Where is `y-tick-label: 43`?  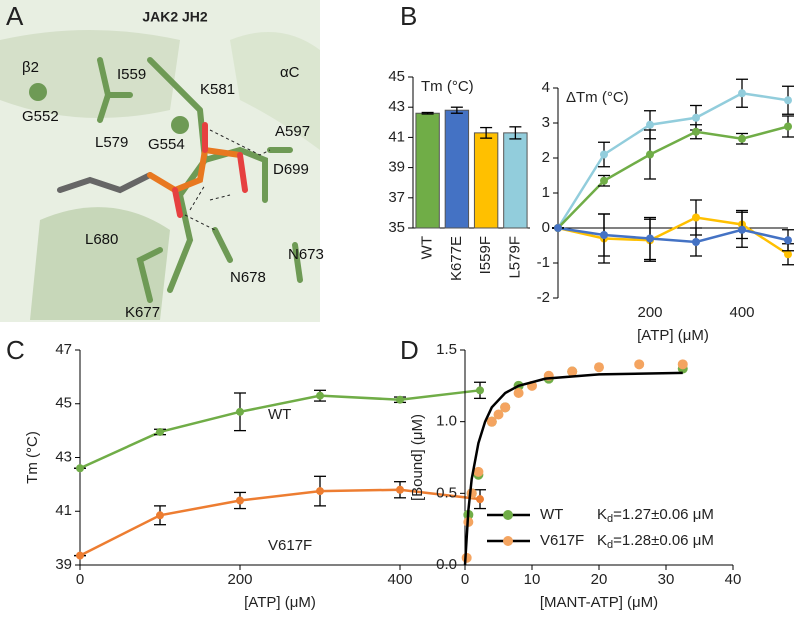
y-tick-label: 43 is located at coordinates (63, 456).